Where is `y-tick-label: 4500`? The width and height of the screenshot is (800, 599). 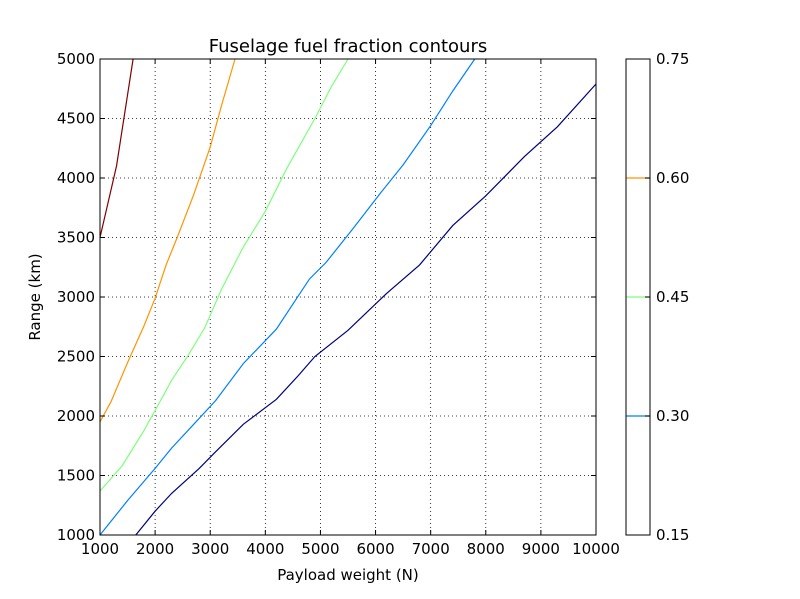
y-tick-label: 4500 is located at coordinates (76, 119).